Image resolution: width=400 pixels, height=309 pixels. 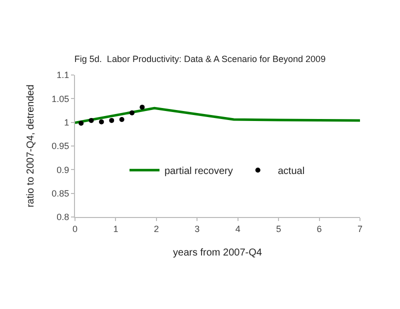 What do you see at coordinates (75, 229) in the screenshot?
I see `x-tick-label: 0` at bounding box center [75, 229].